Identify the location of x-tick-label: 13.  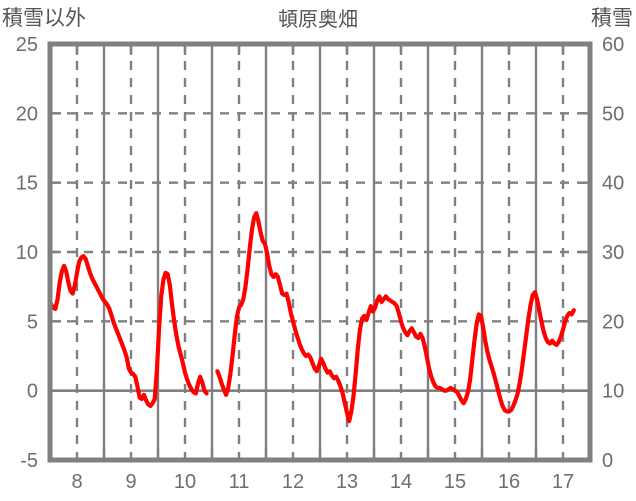
(347, 482).